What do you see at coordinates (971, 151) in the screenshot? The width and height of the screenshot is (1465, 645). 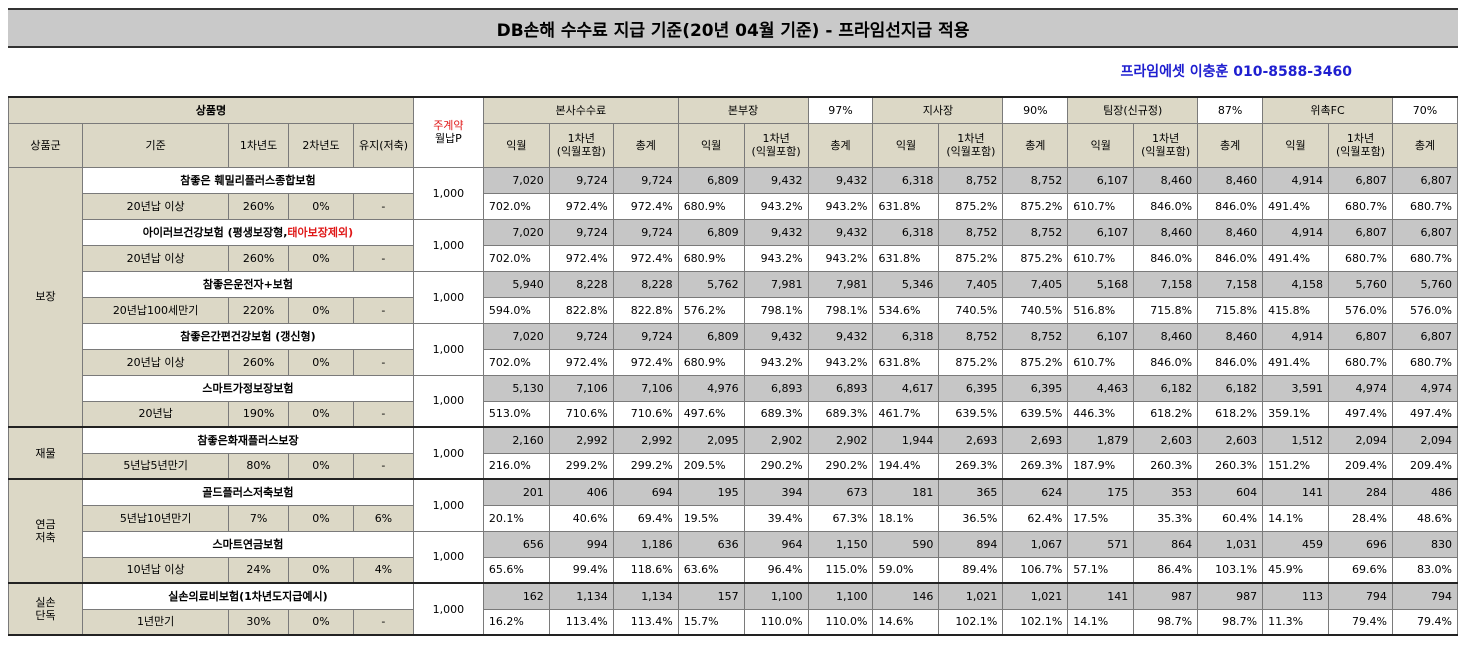 I see `header-first-year-line2: (익월포함)` at bounding box center [971, 151].